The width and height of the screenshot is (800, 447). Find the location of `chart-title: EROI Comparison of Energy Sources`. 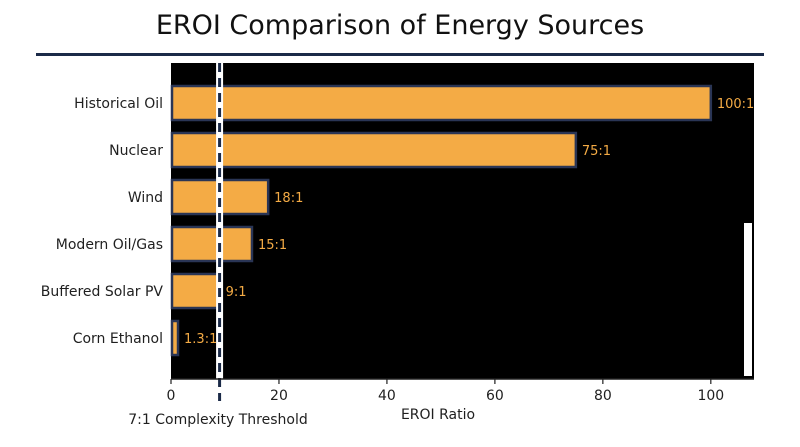

chart-title: EROI Comparison of Energy Sources is located at coordinates (400, 25).